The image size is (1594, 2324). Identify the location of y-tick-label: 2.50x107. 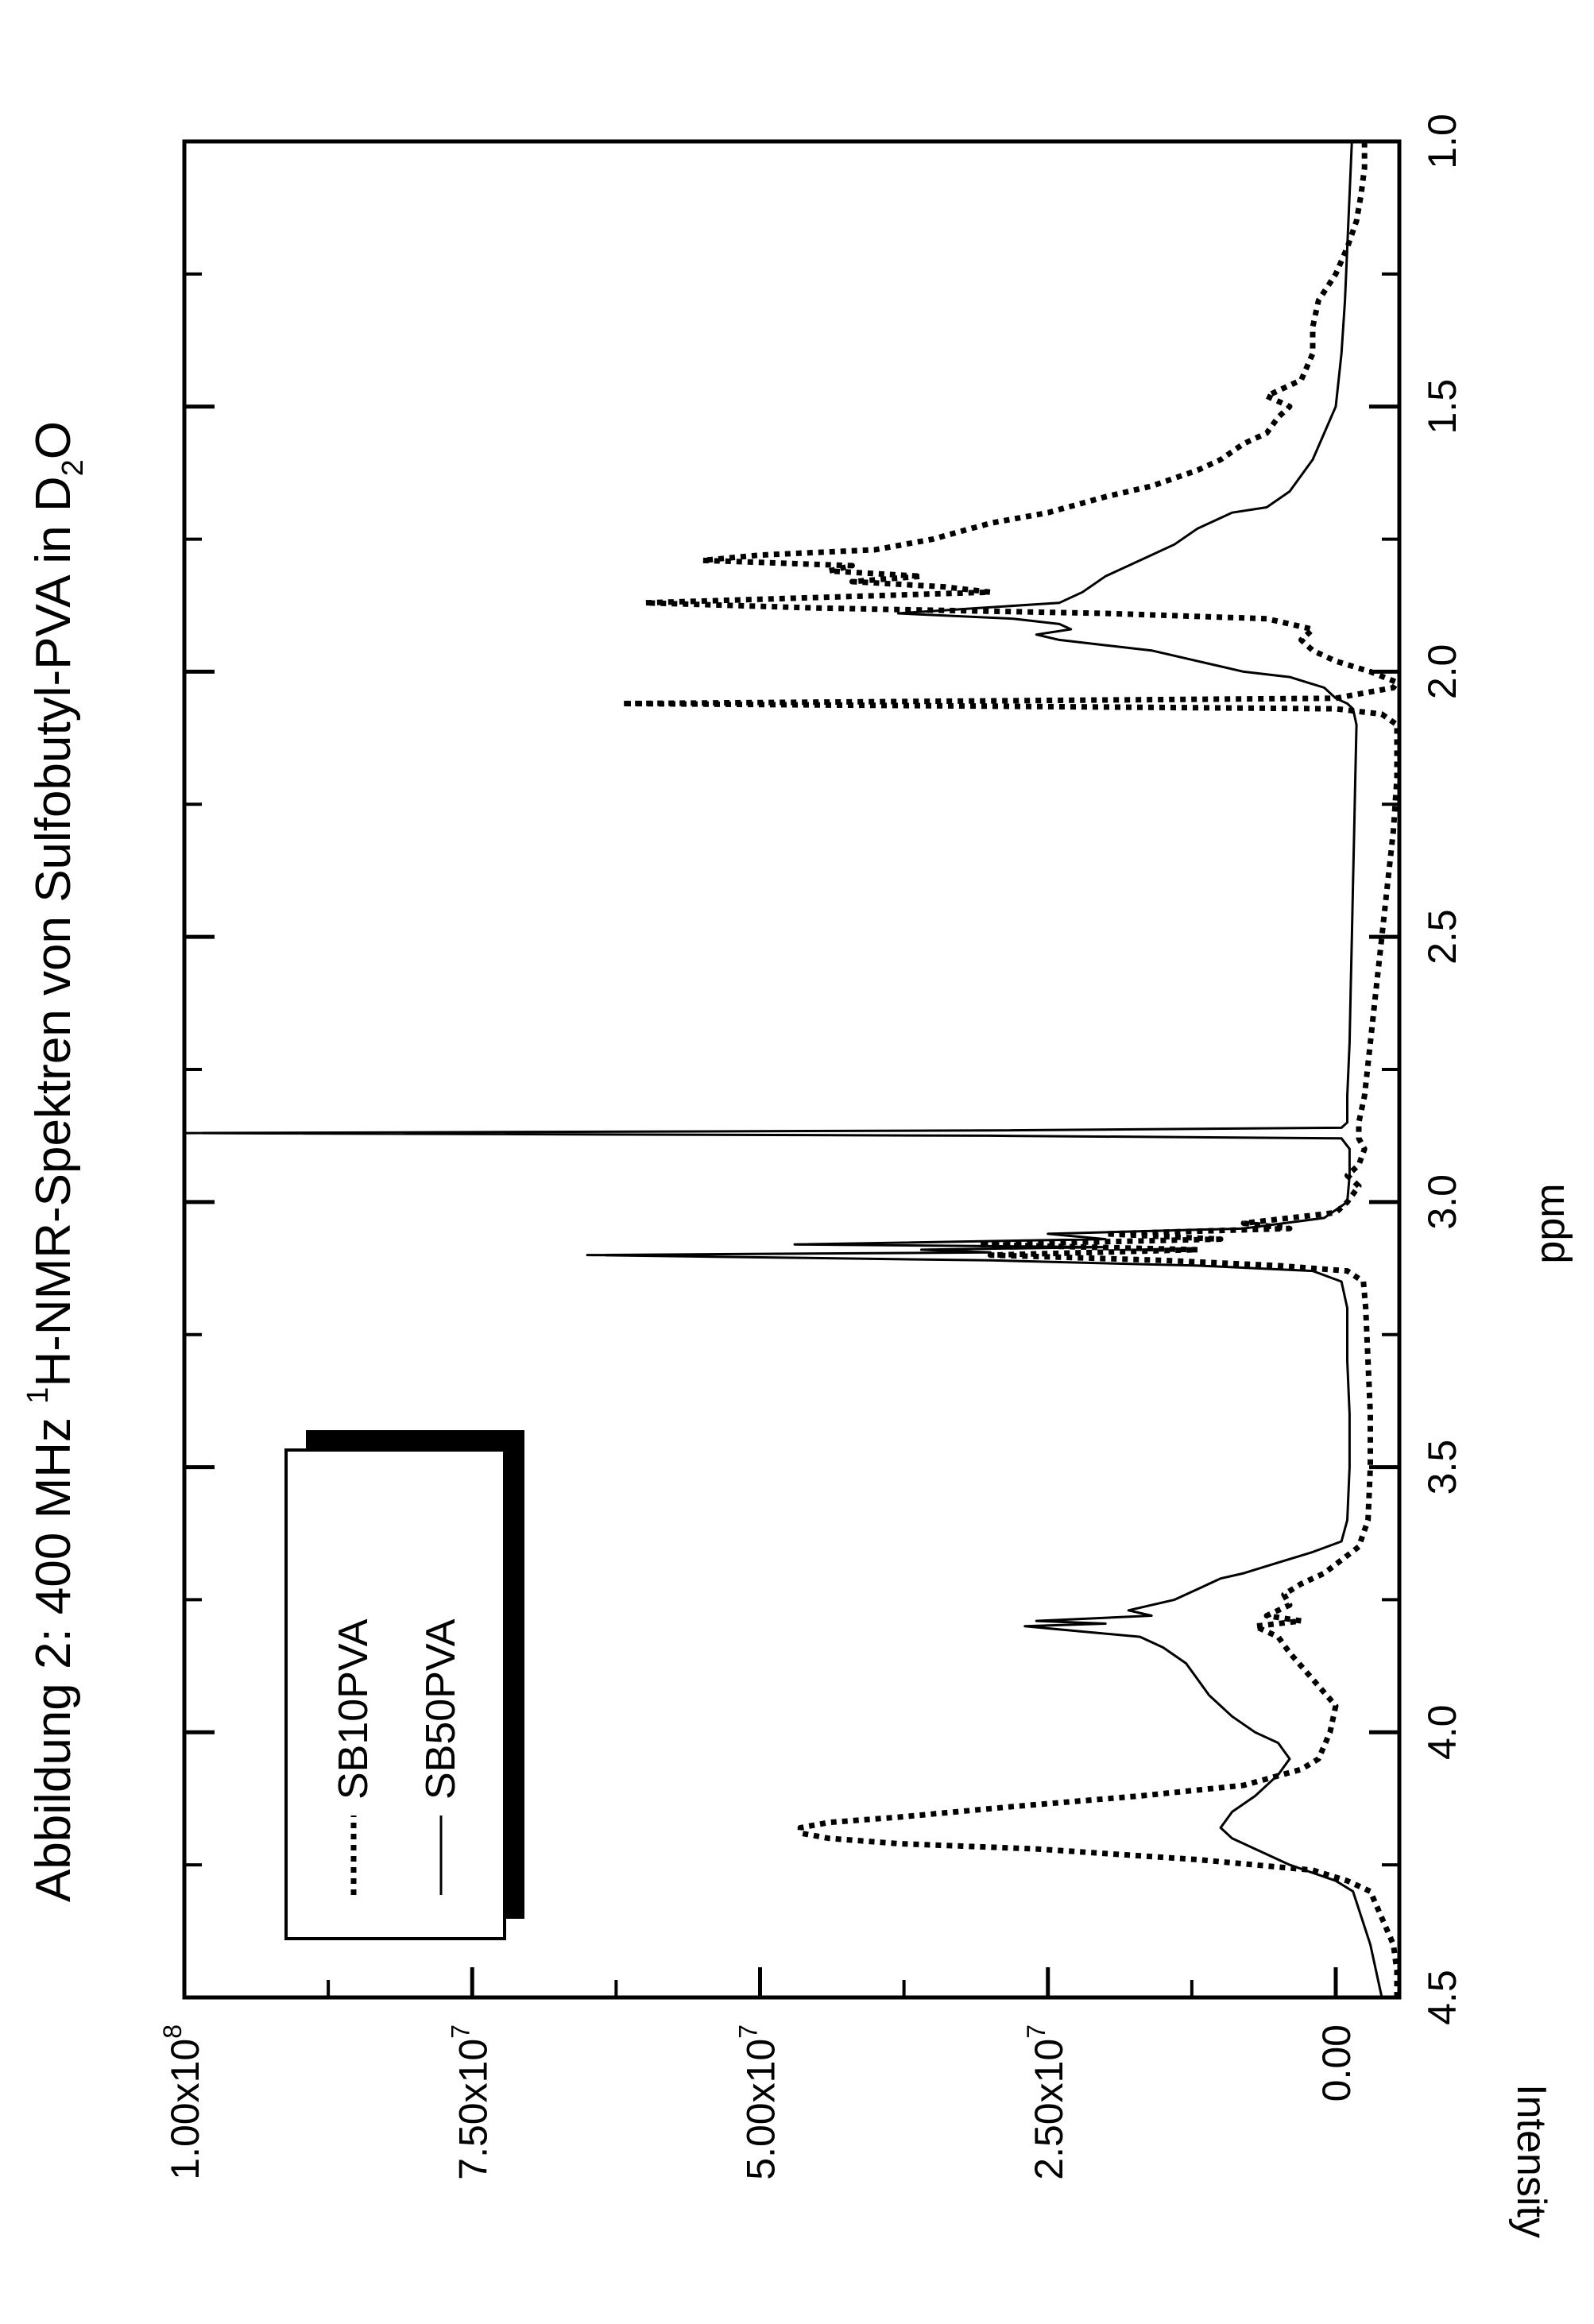
(1046, 2102).